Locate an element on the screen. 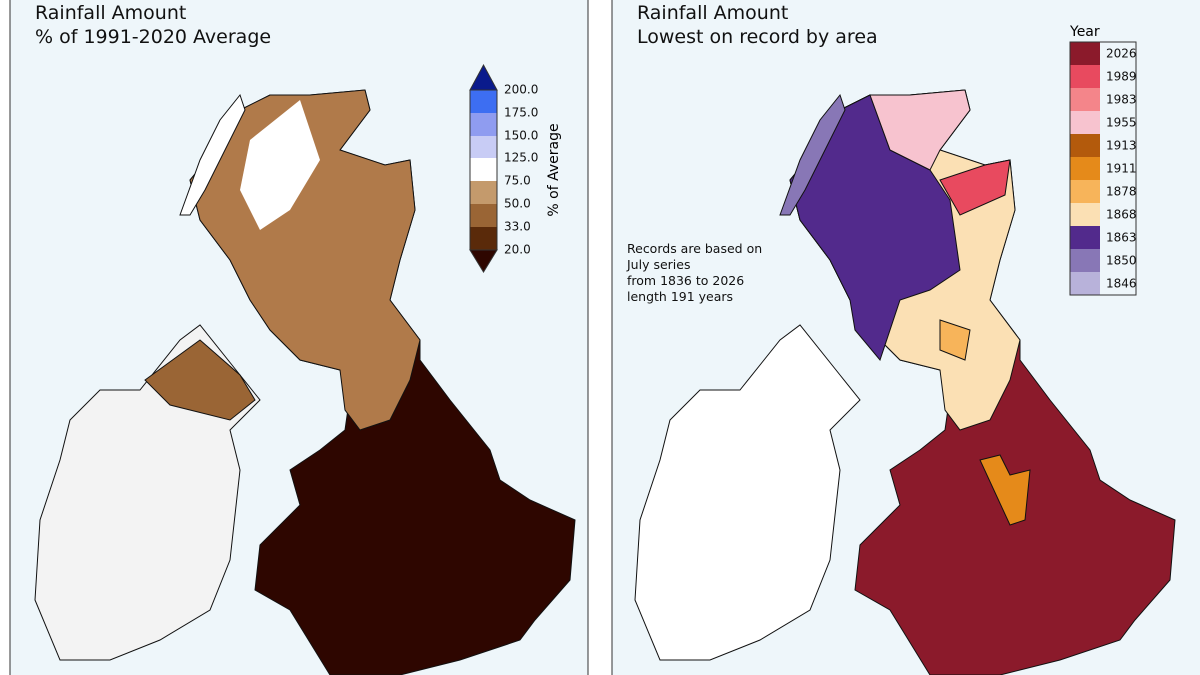  note-line: length 191 years is located at coordinates (680, 296).